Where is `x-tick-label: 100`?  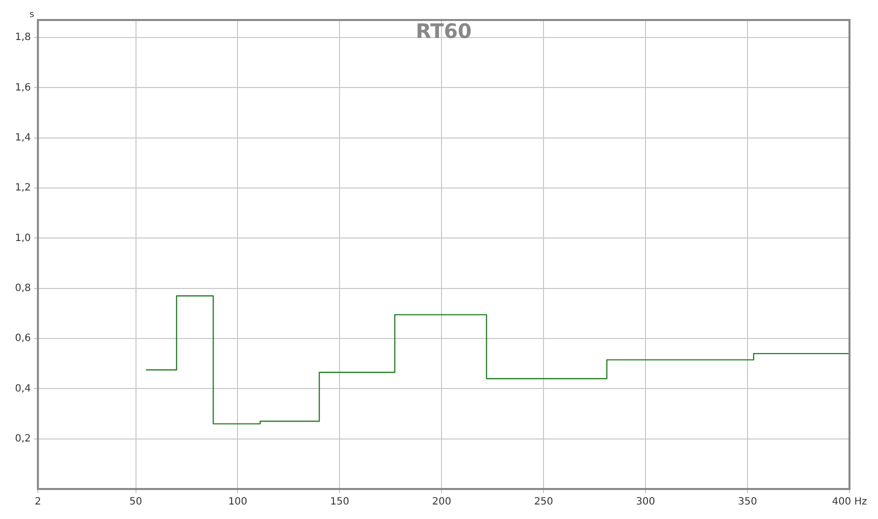
x-tick-label: 100 is located at coordinates (238, 502).